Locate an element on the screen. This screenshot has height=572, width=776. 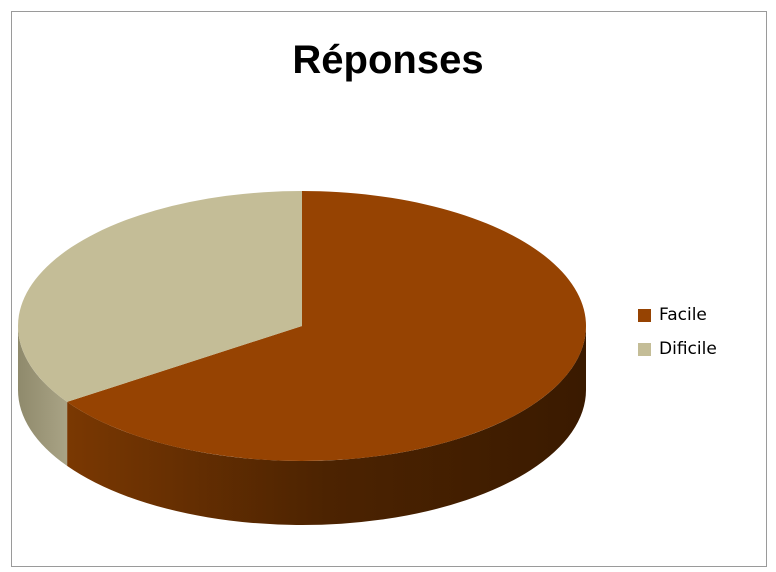
legend-swatch-dificile is located at coordinates (644, 349).